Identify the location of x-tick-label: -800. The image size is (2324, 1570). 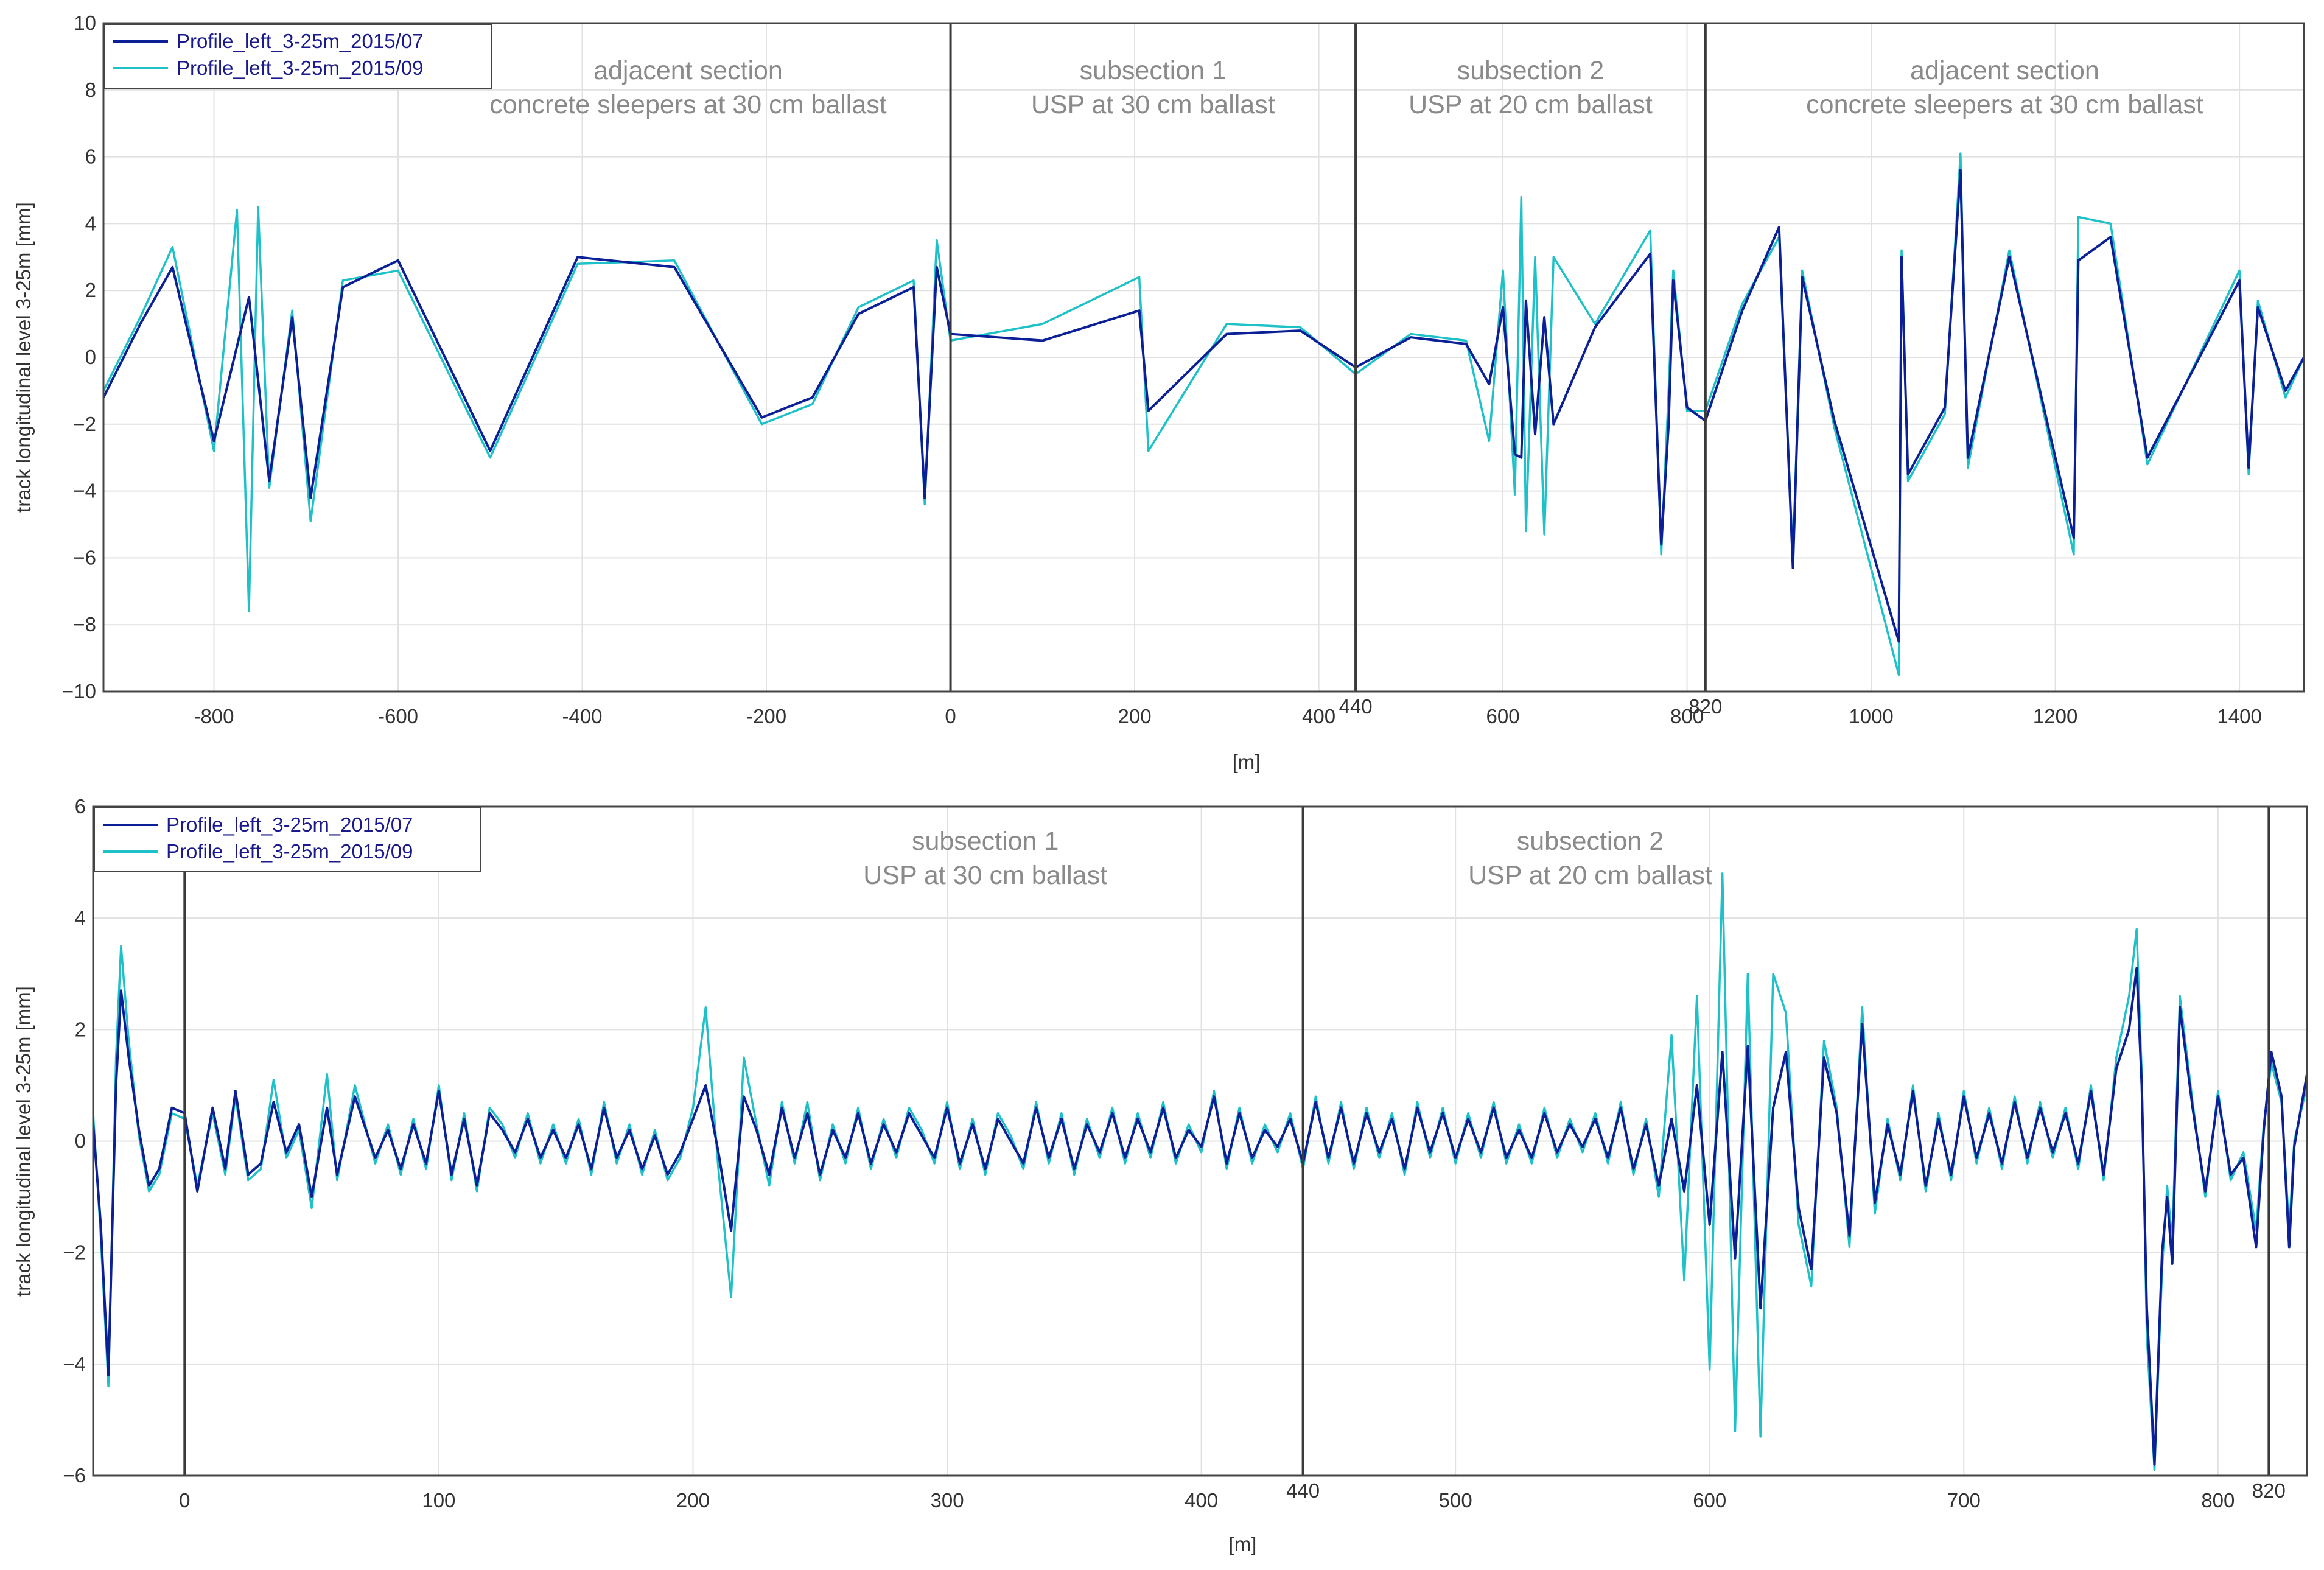
(214, 716).